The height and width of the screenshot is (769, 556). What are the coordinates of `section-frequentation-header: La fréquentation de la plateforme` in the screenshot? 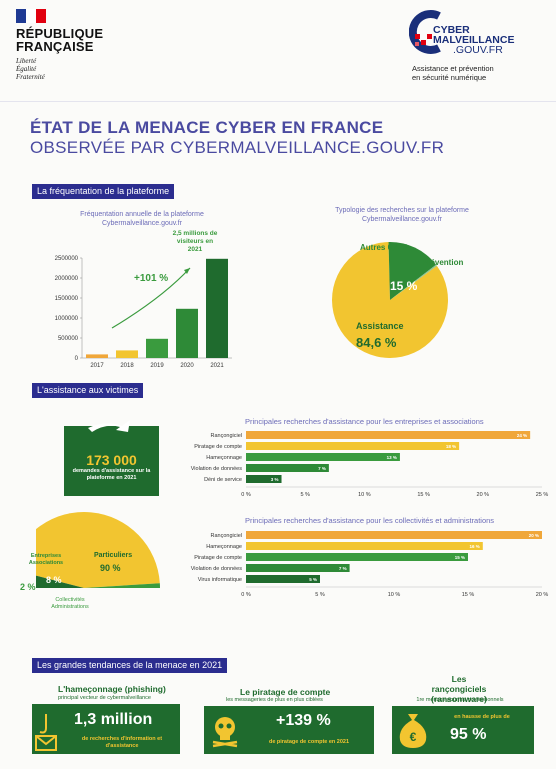 It's located at (103, 191).